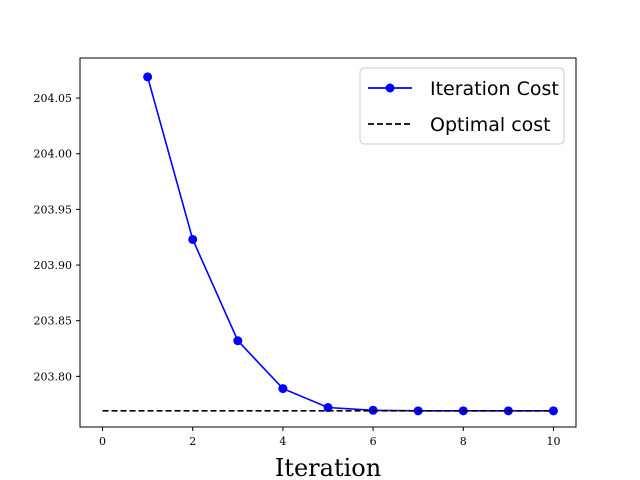 The width and height of the screenshot is (640, 480). I want to click on x-tick-label: 6, so click(373, 441).